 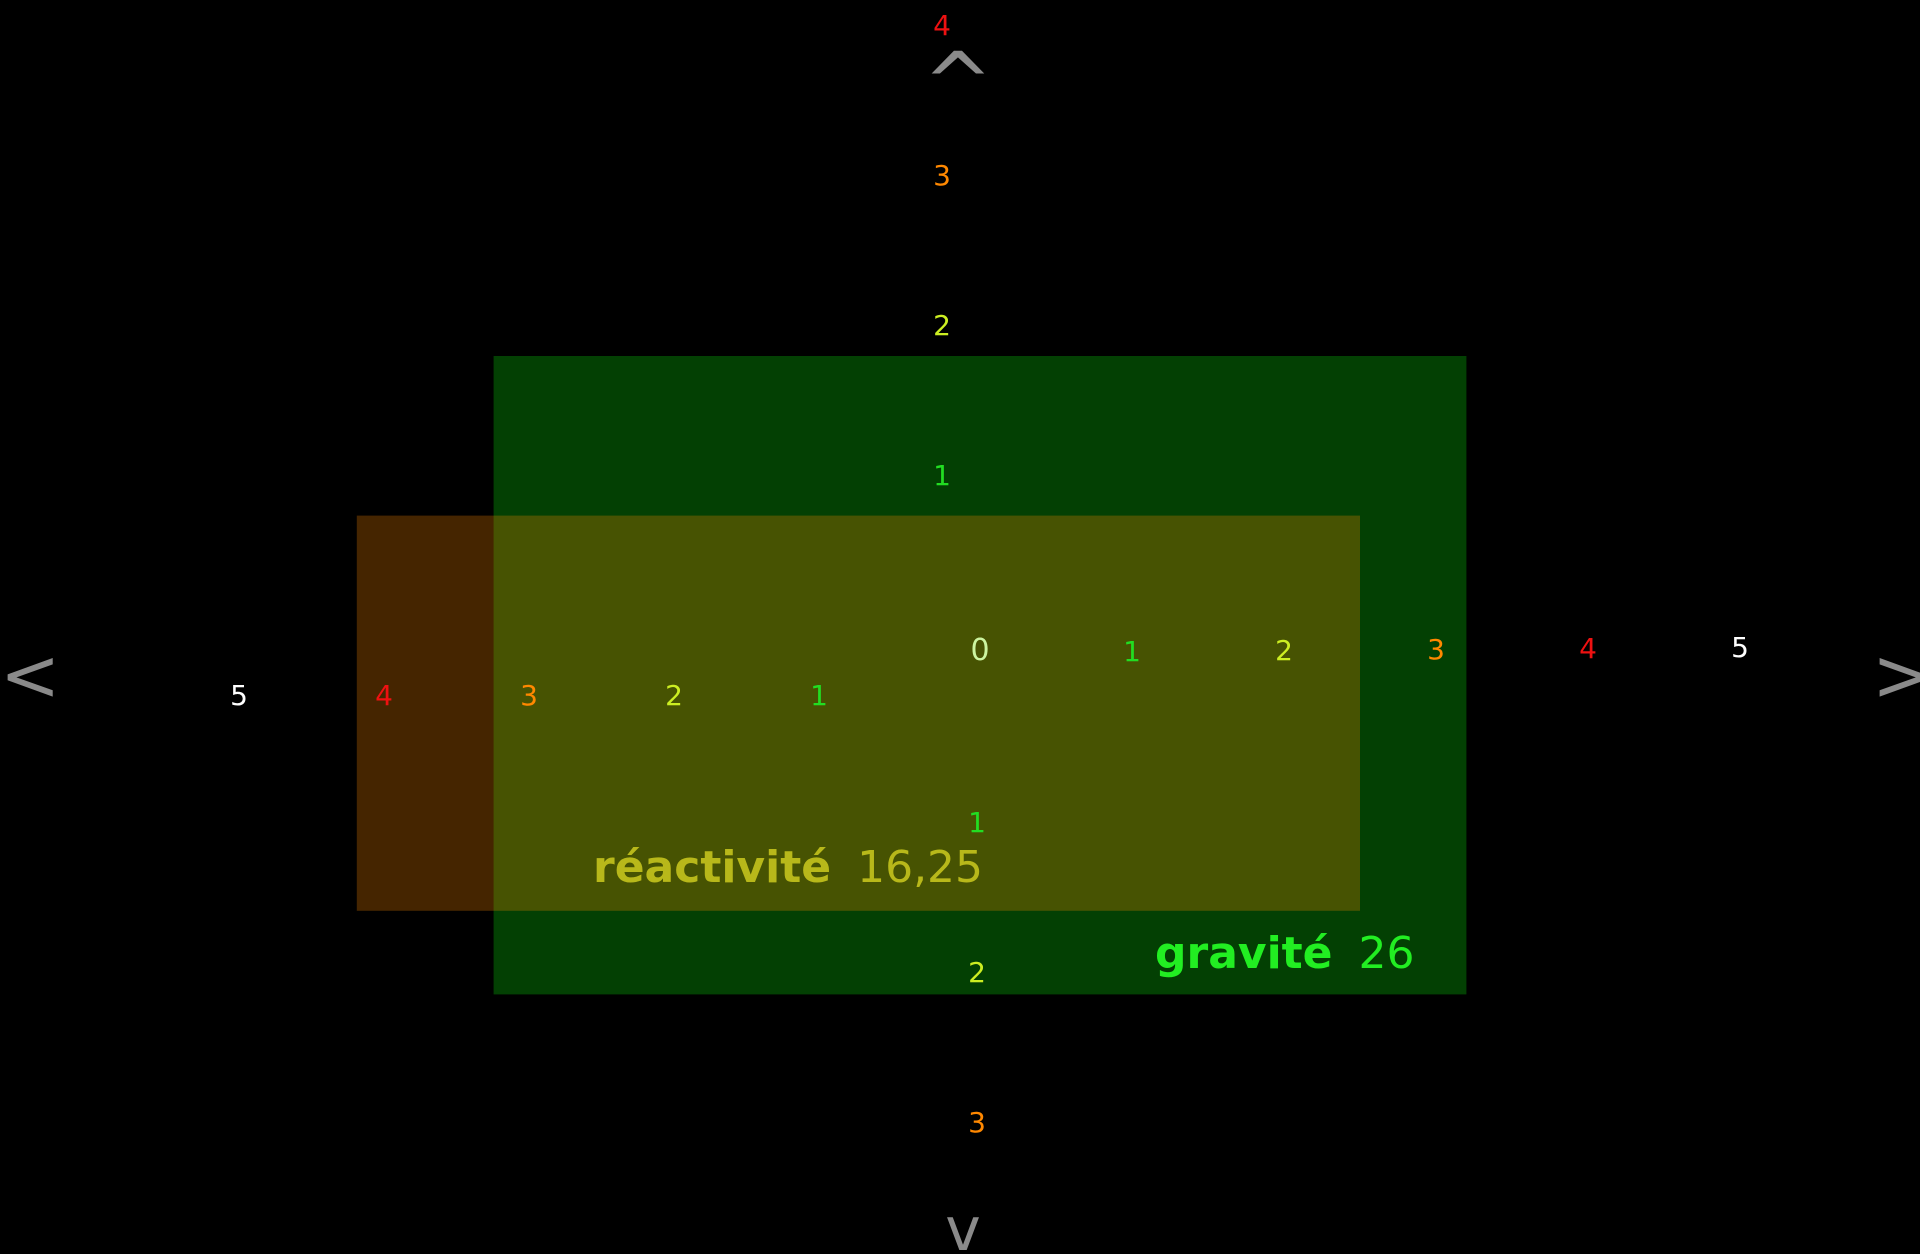 I want to click on tick-y-neg-1: 1, so click(x=977, y=822).